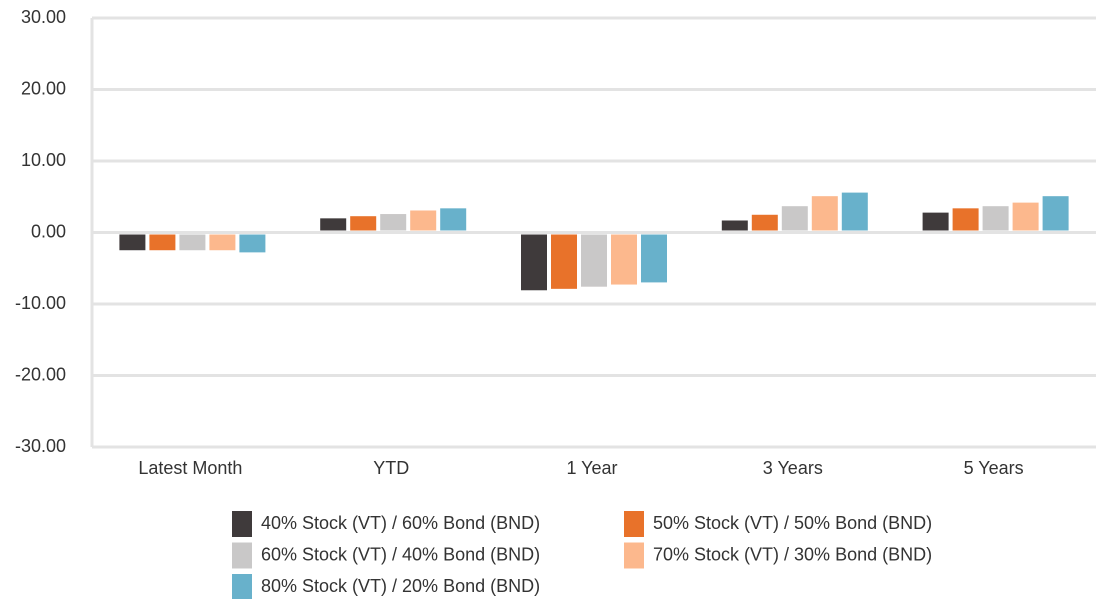  I want to click on legend-label: 40% Stock (VT) / 60% Bond (BND), so click(400, 523).